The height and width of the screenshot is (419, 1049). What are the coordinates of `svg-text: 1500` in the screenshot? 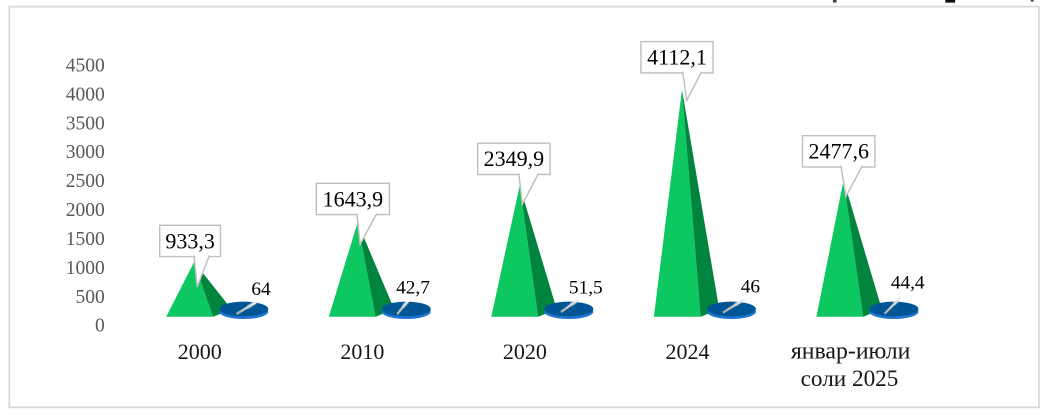 It's located at (85, 239).